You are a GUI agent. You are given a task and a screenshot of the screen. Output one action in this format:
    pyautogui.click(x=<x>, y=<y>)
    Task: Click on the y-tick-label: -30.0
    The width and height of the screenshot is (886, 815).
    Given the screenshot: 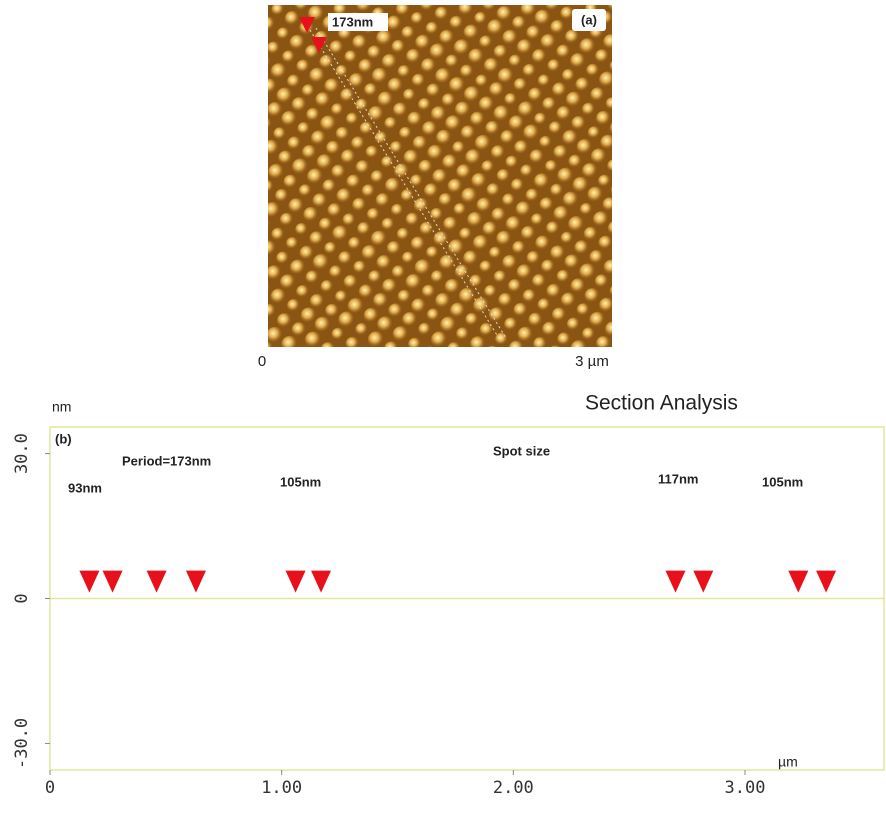 What is the action you would take?
    pyautogui.click(x=22, y=743)
    